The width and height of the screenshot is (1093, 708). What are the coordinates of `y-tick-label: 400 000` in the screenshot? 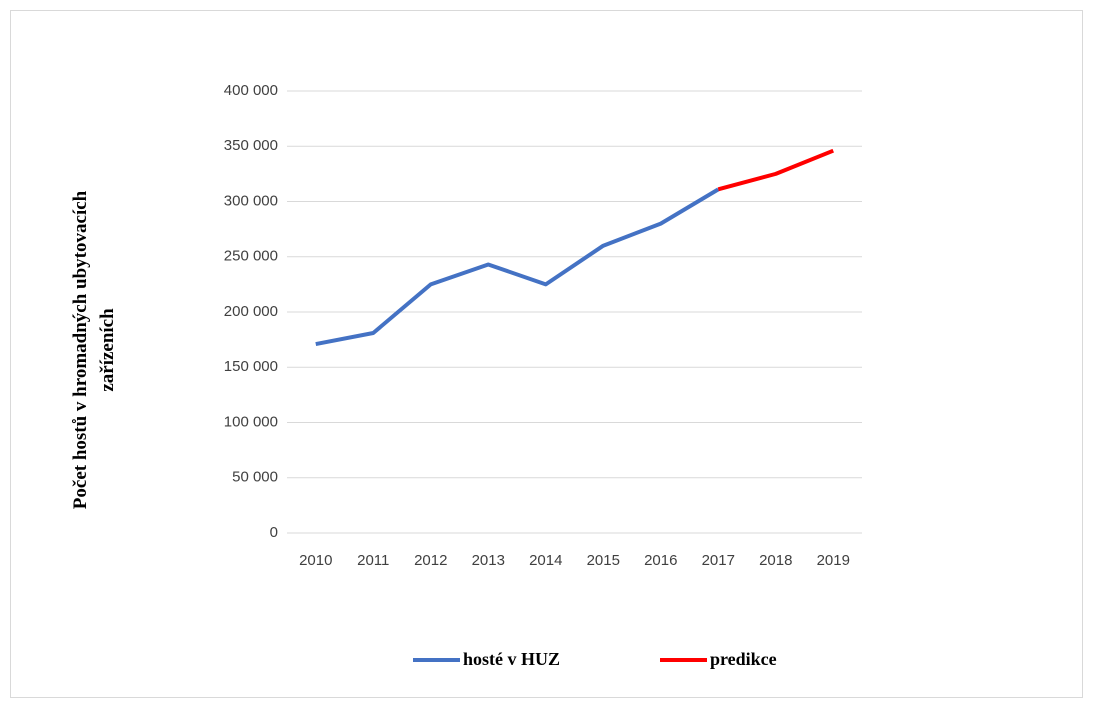 It's located at (251, 90).